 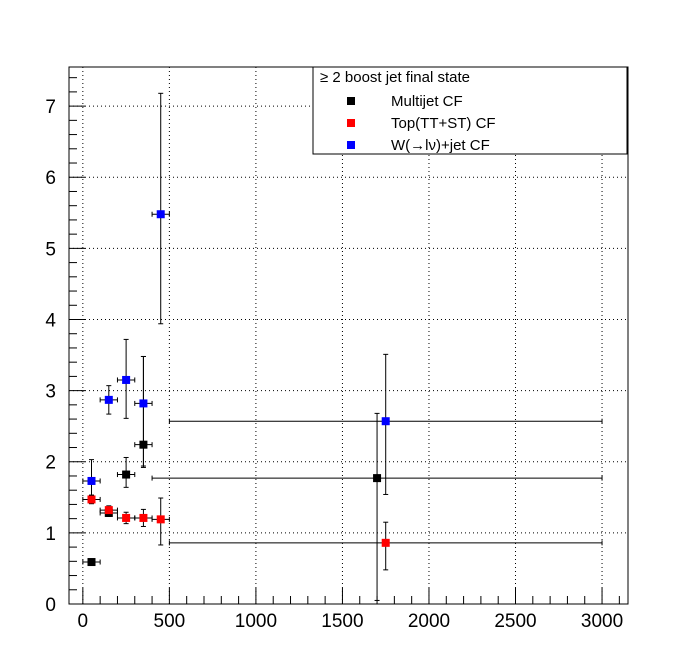 What do you see at coordinates (443, 123) in the screenshot?
I see `legend-label: Top(TT+ST) CF` at bounding box center [443, 123].